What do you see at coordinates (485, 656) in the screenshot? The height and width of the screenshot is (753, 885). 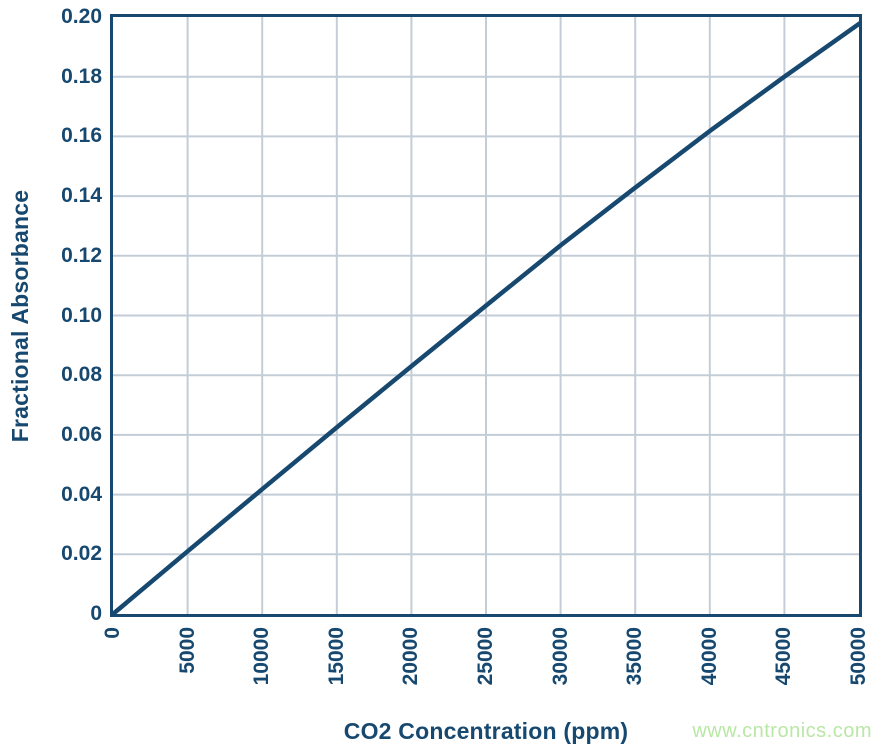 I see `x-tick-label: 25000` at bounding box center [485, 656].